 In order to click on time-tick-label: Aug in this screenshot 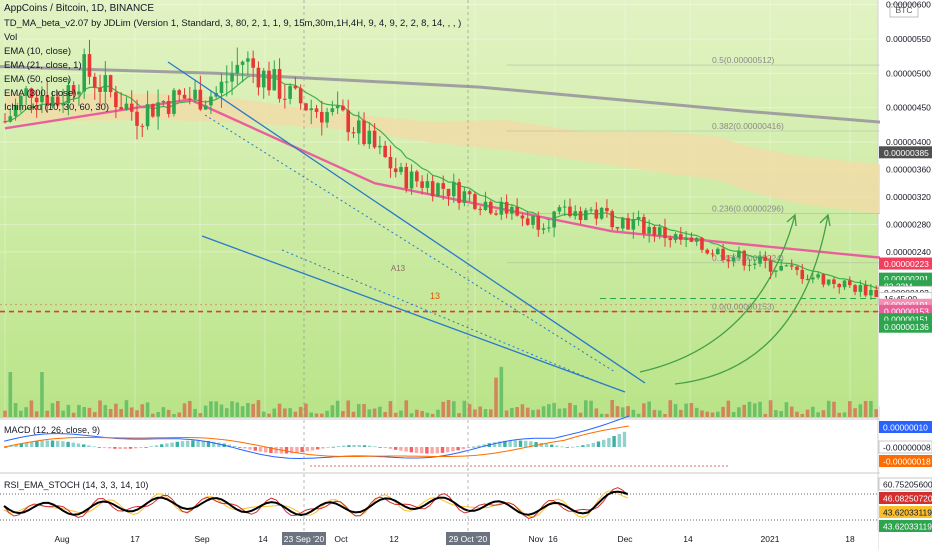, I will do `click(61, 539)`.